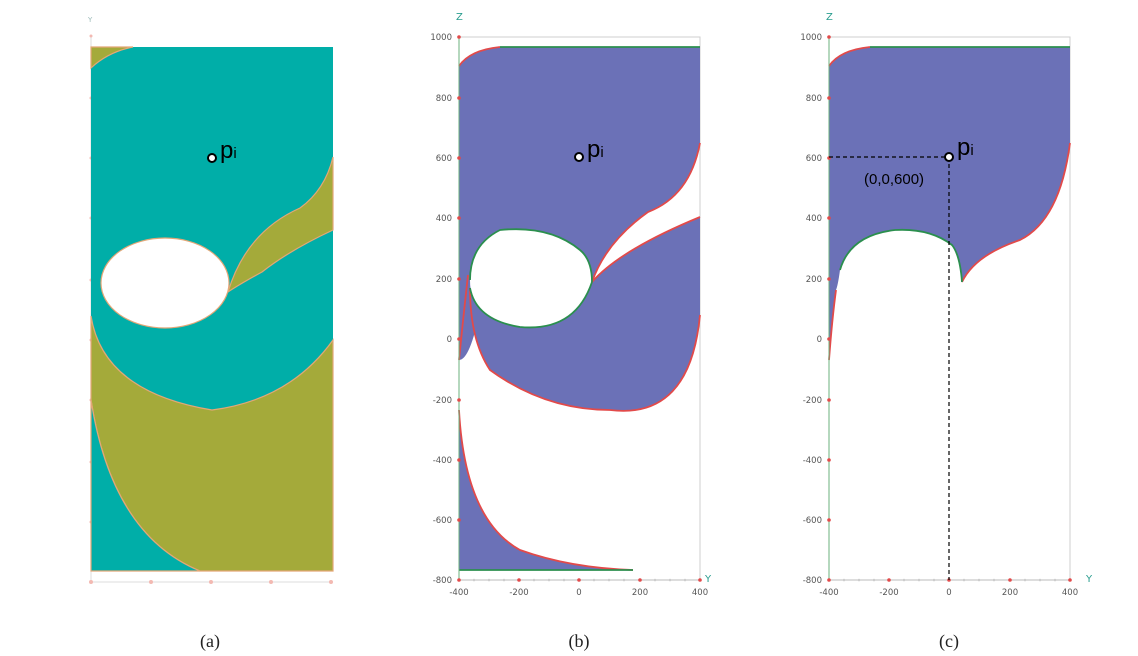 The image size is (1138, 656). What do you see at coordinates (949, 580) in the screenshot?
I see `panel-c-axis-dots` at bounding box center [949, 580].